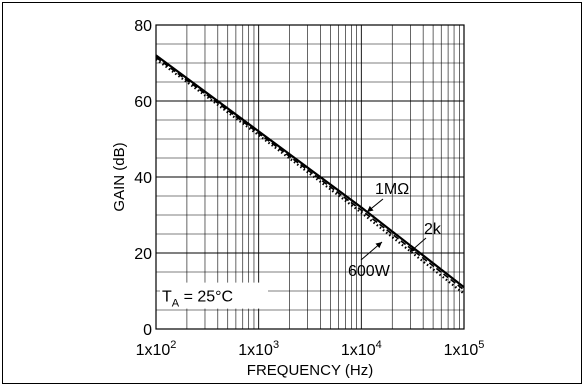  I want to click on condition-subscript: A, so click(176, 304).